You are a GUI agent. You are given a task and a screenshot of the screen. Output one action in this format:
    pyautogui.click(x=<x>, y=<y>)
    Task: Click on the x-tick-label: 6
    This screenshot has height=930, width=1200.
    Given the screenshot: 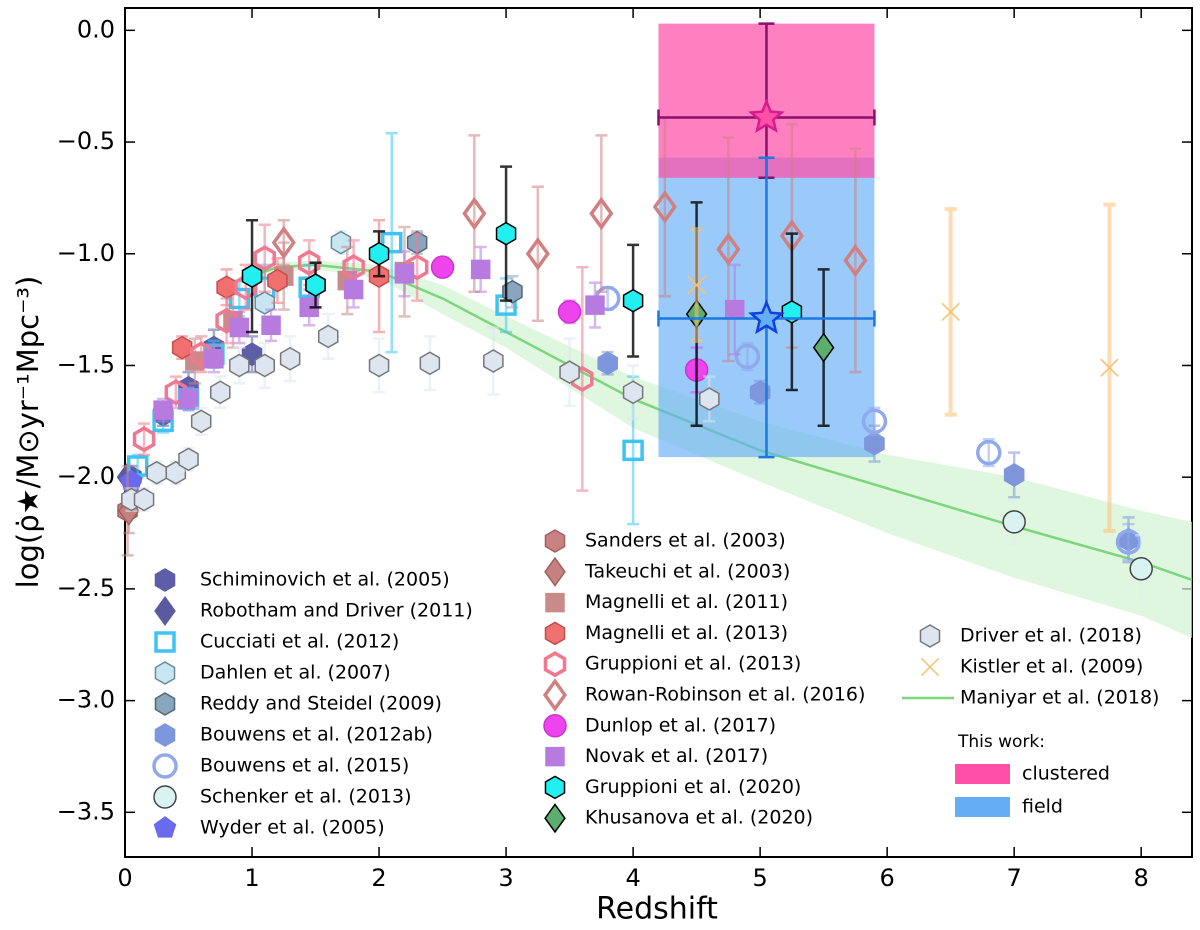 What is the action you would take?
    pyautogui.click(x=887, y=878)
    